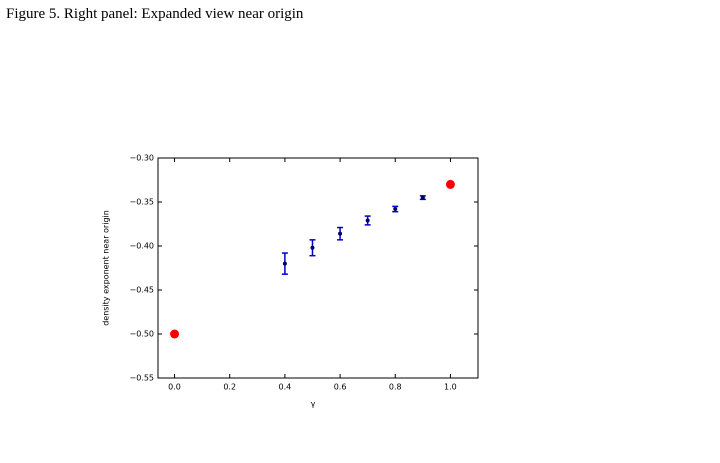 The height and width of the screenshot is (463, 720). Describe the element at coordinates (285, 387) in the screenshot. I see `x-tick-label: 0.4` at that location.